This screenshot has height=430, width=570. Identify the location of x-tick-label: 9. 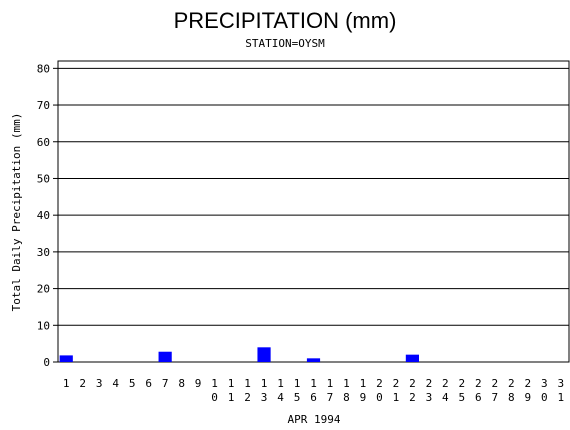
(198, 383).